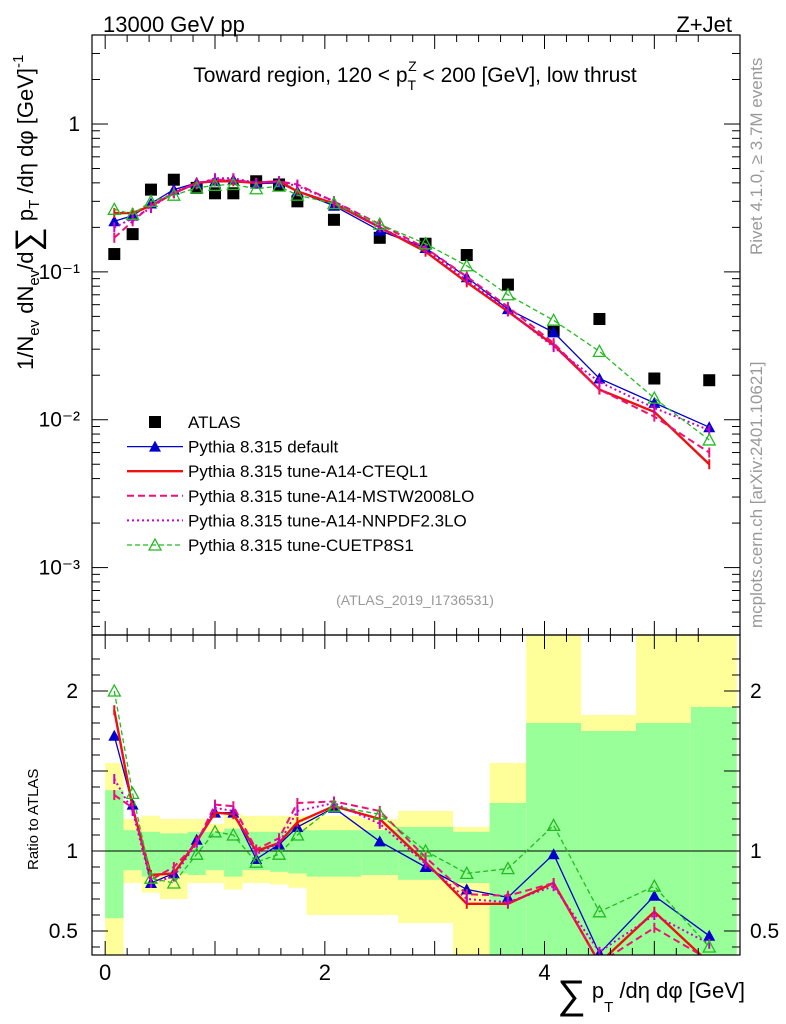 This screenshot has height=1024, width=786. I want to click on legend-label-5: Pythia 8.315 tune-CUETP8S1, so click(301, 545).